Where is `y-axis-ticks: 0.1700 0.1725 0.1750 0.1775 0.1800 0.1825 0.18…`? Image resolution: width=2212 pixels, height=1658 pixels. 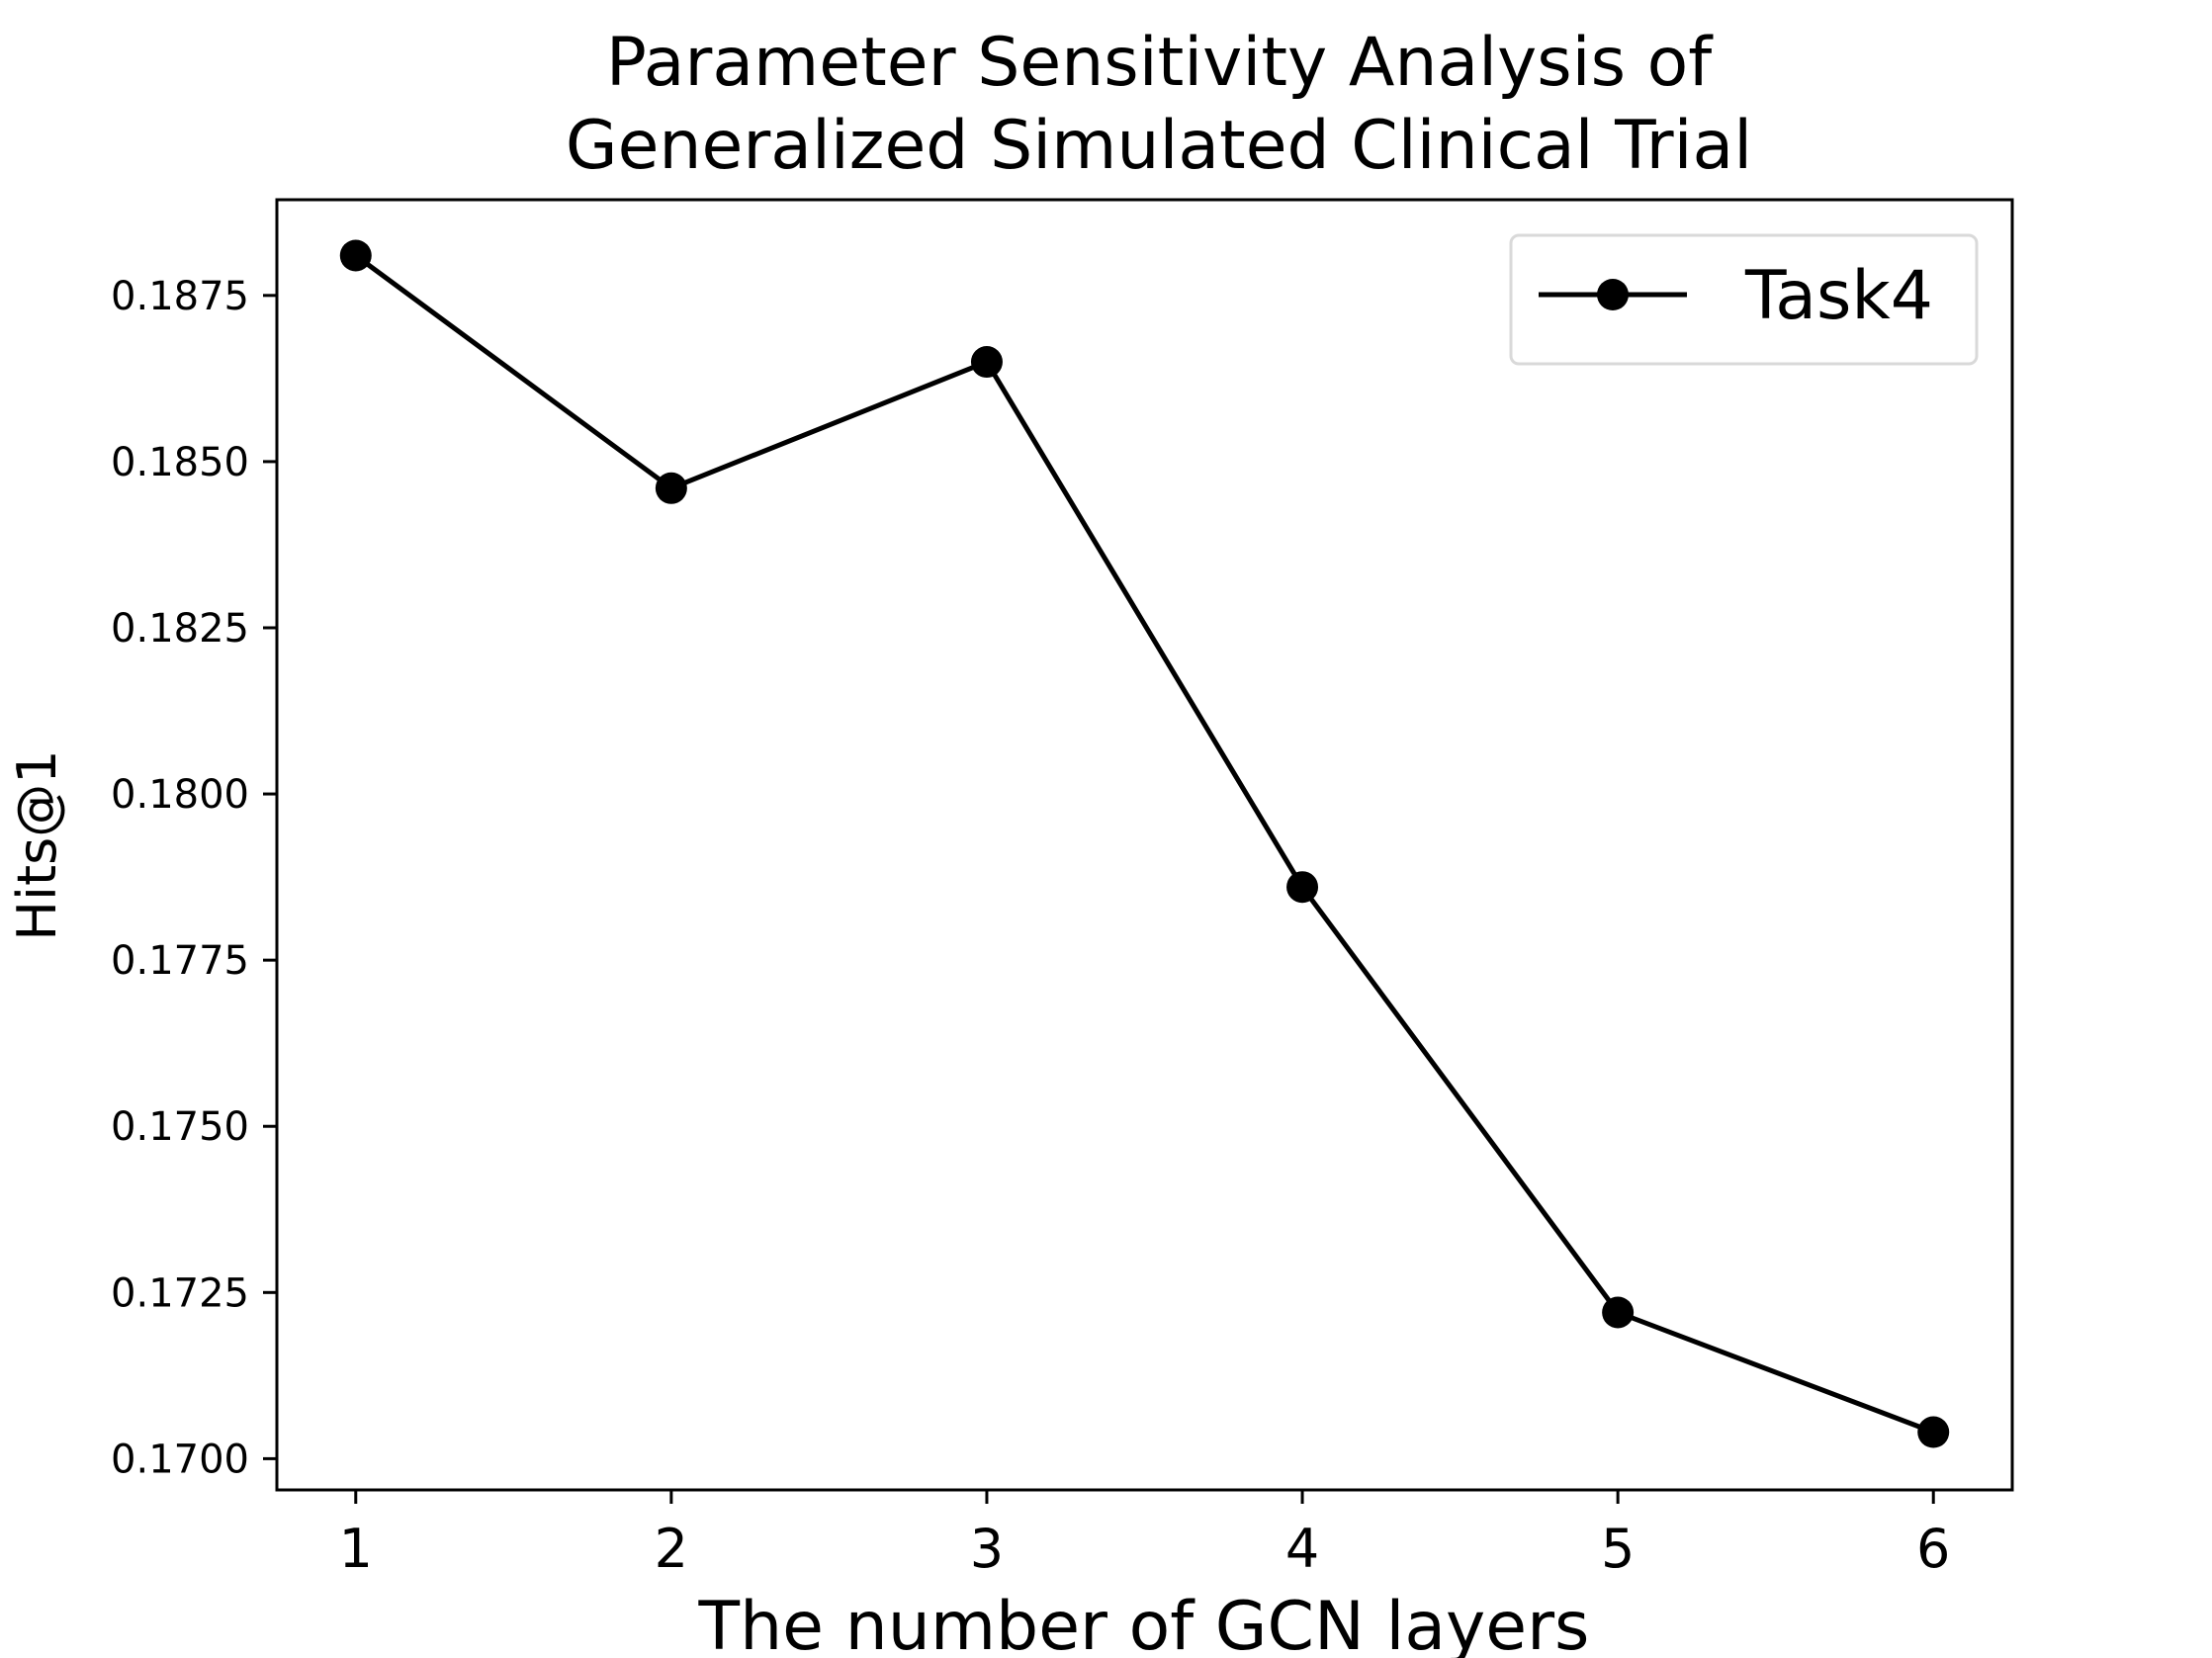 y-axis-ticks: 0.1700 0.1725 0.1750 0.1775 0.1800 0.1825 0.18… is located at coordinates (194, 878).